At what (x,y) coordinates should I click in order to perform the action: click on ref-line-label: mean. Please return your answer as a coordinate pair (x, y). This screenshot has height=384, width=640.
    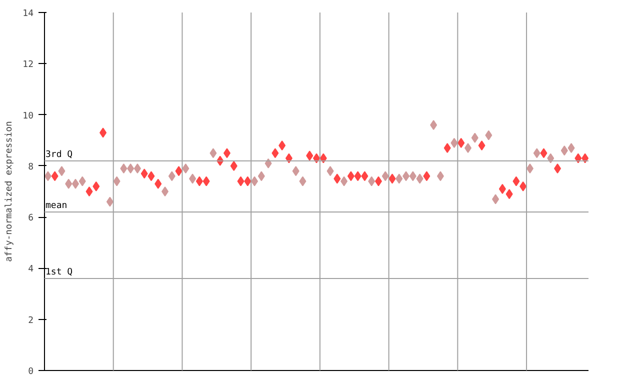
    Looking at the image, I should click on (57, 205).